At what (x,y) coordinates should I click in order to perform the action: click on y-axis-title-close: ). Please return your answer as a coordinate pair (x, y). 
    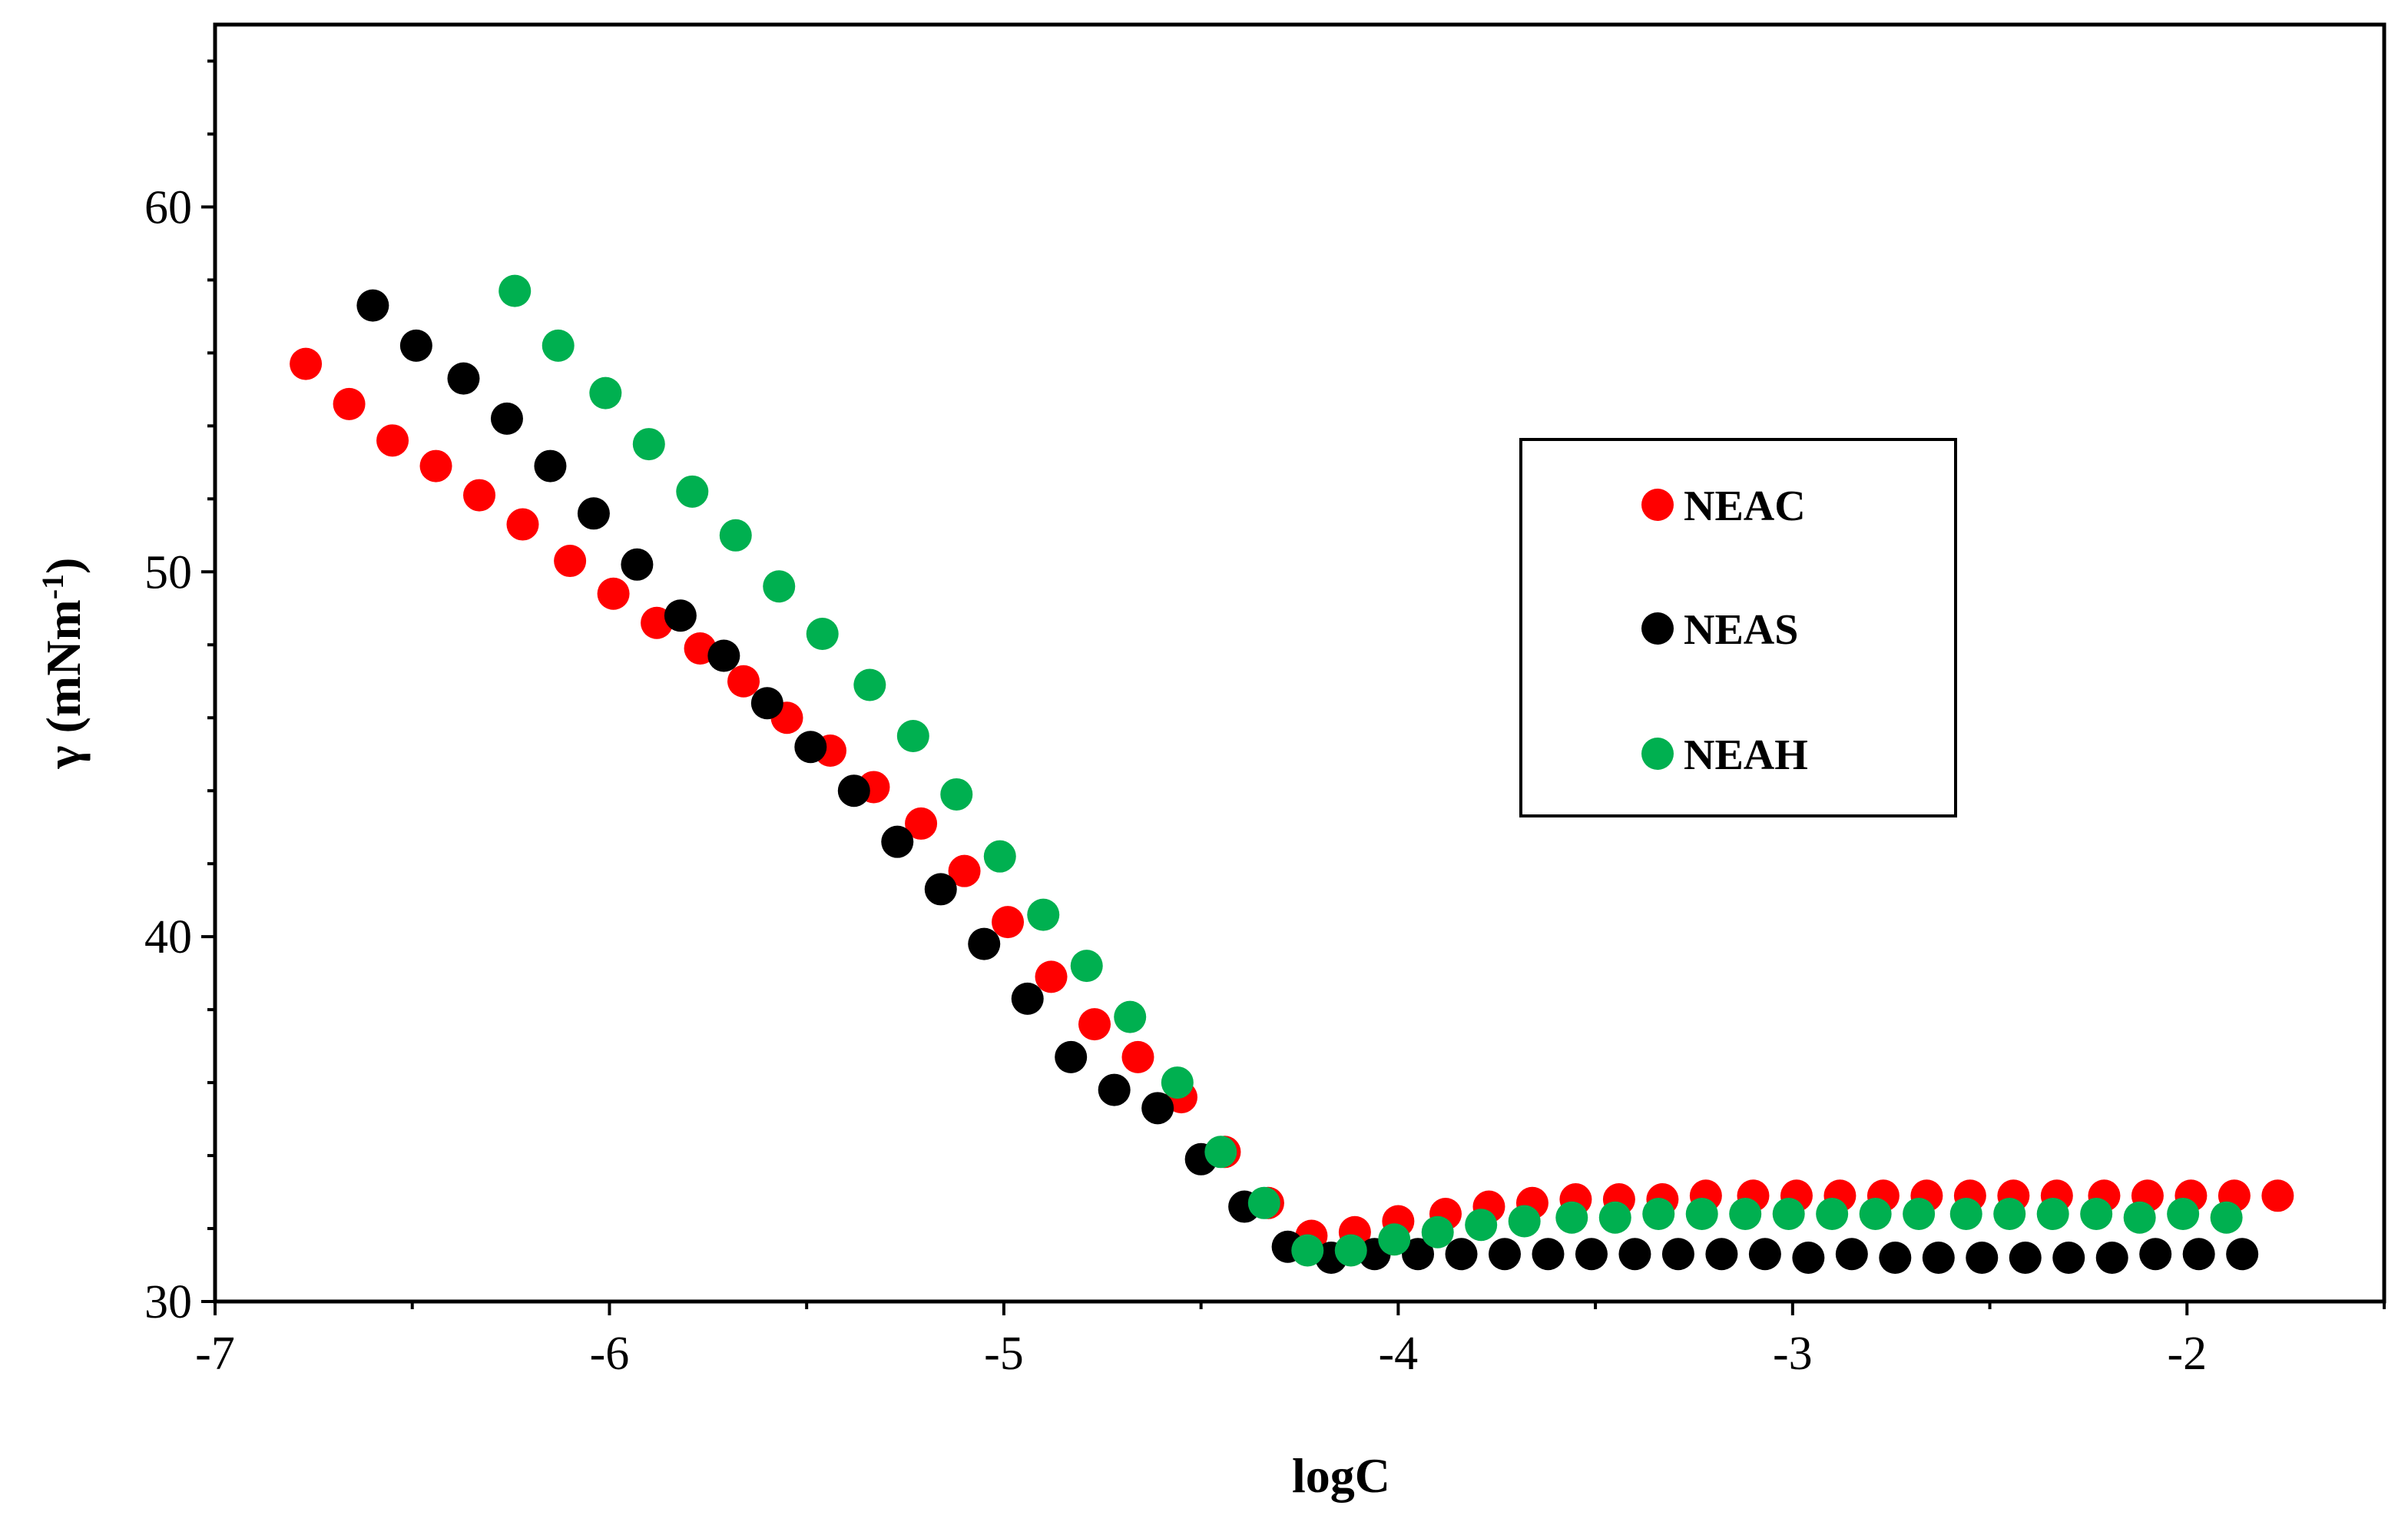
    Looking at the image, I should click on (64, 566).